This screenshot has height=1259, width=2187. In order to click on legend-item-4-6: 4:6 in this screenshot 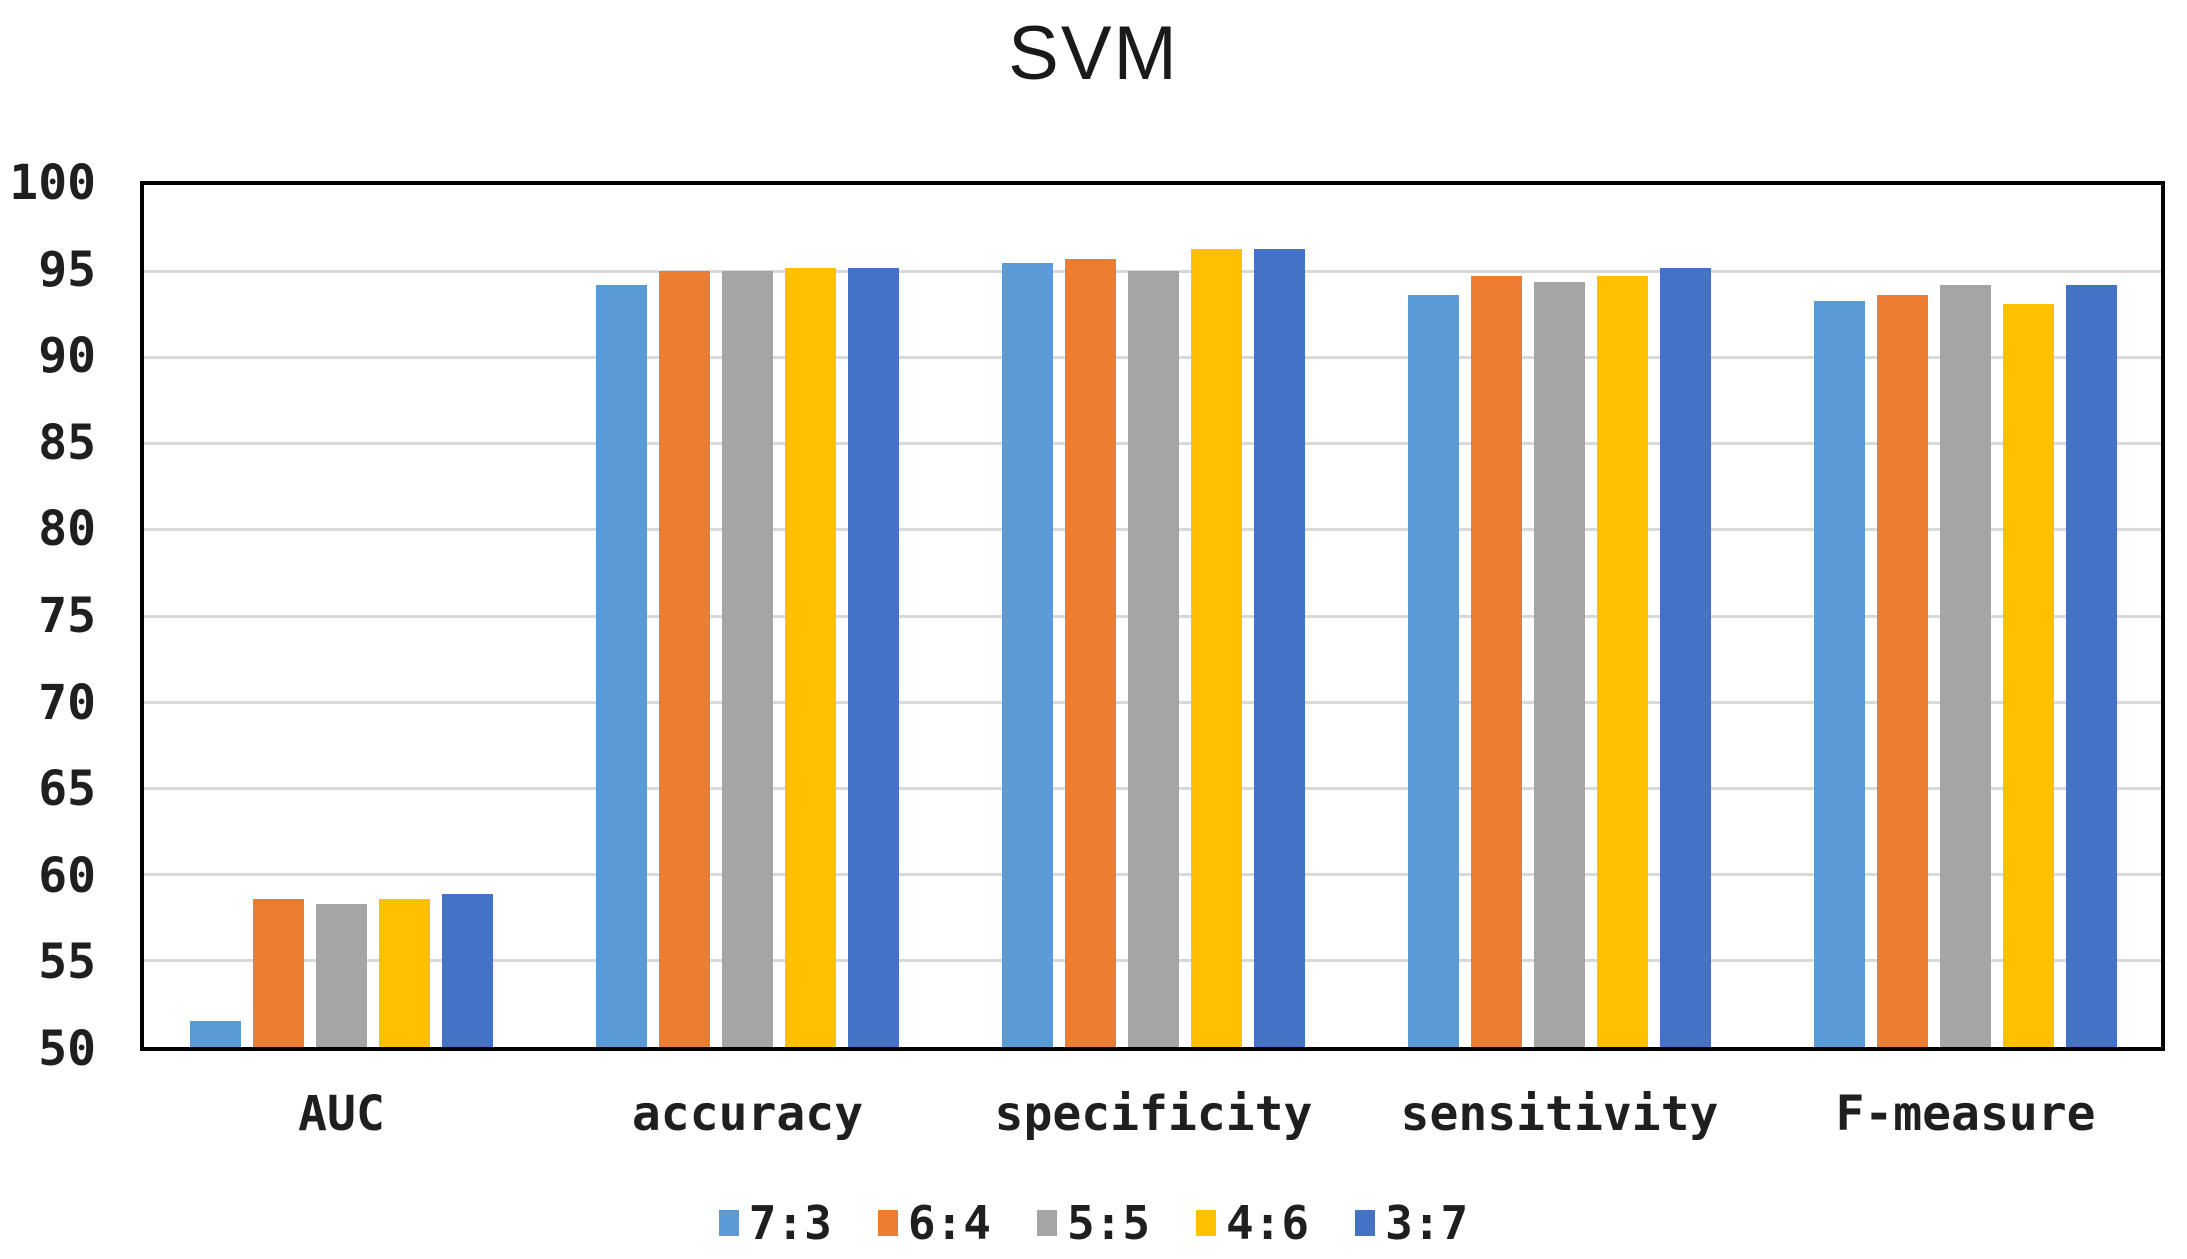, I will do `click(1252, 1223)`.